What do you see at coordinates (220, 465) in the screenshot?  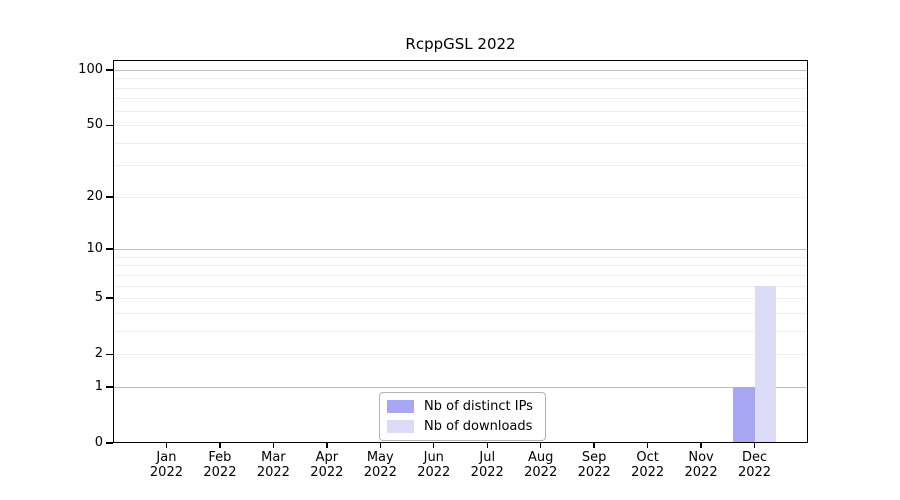 I see `x-axis-tick-label: Feb 2022` at bounding box center [220, 465].